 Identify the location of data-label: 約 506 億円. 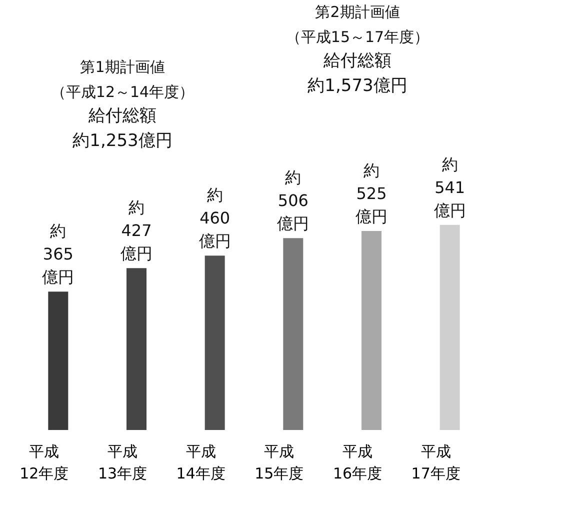
(293, 201).